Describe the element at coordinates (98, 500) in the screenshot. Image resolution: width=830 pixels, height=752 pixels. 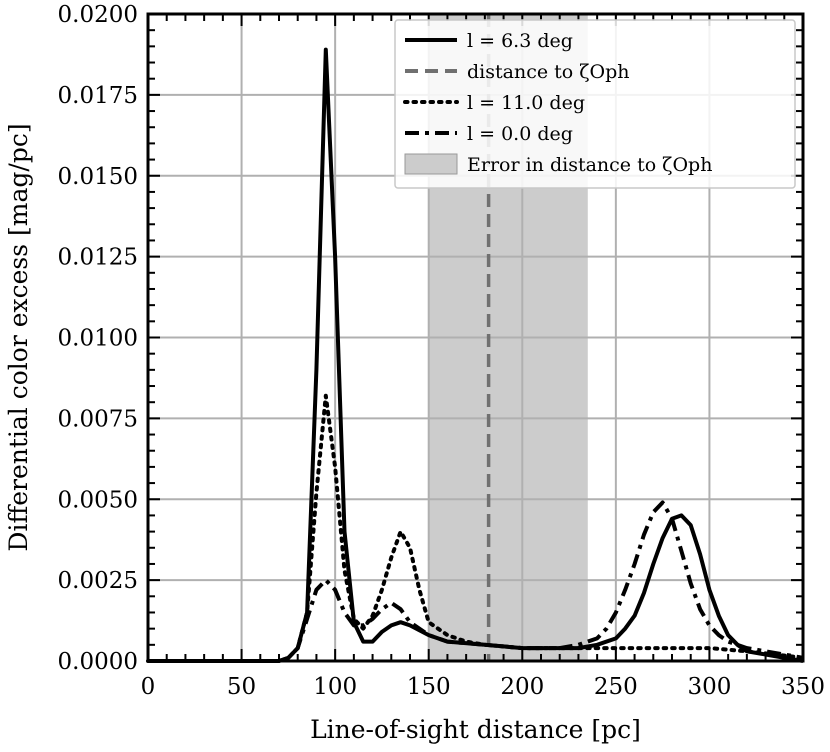
I see `y-tick-label: 0.0050` at that location.